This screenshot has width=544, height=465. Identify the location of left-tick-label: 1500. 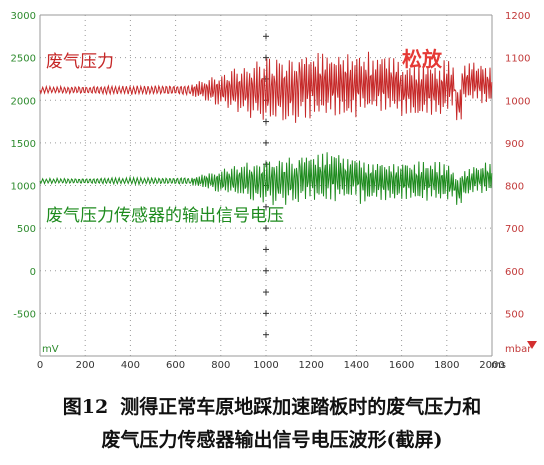
(23, 144).